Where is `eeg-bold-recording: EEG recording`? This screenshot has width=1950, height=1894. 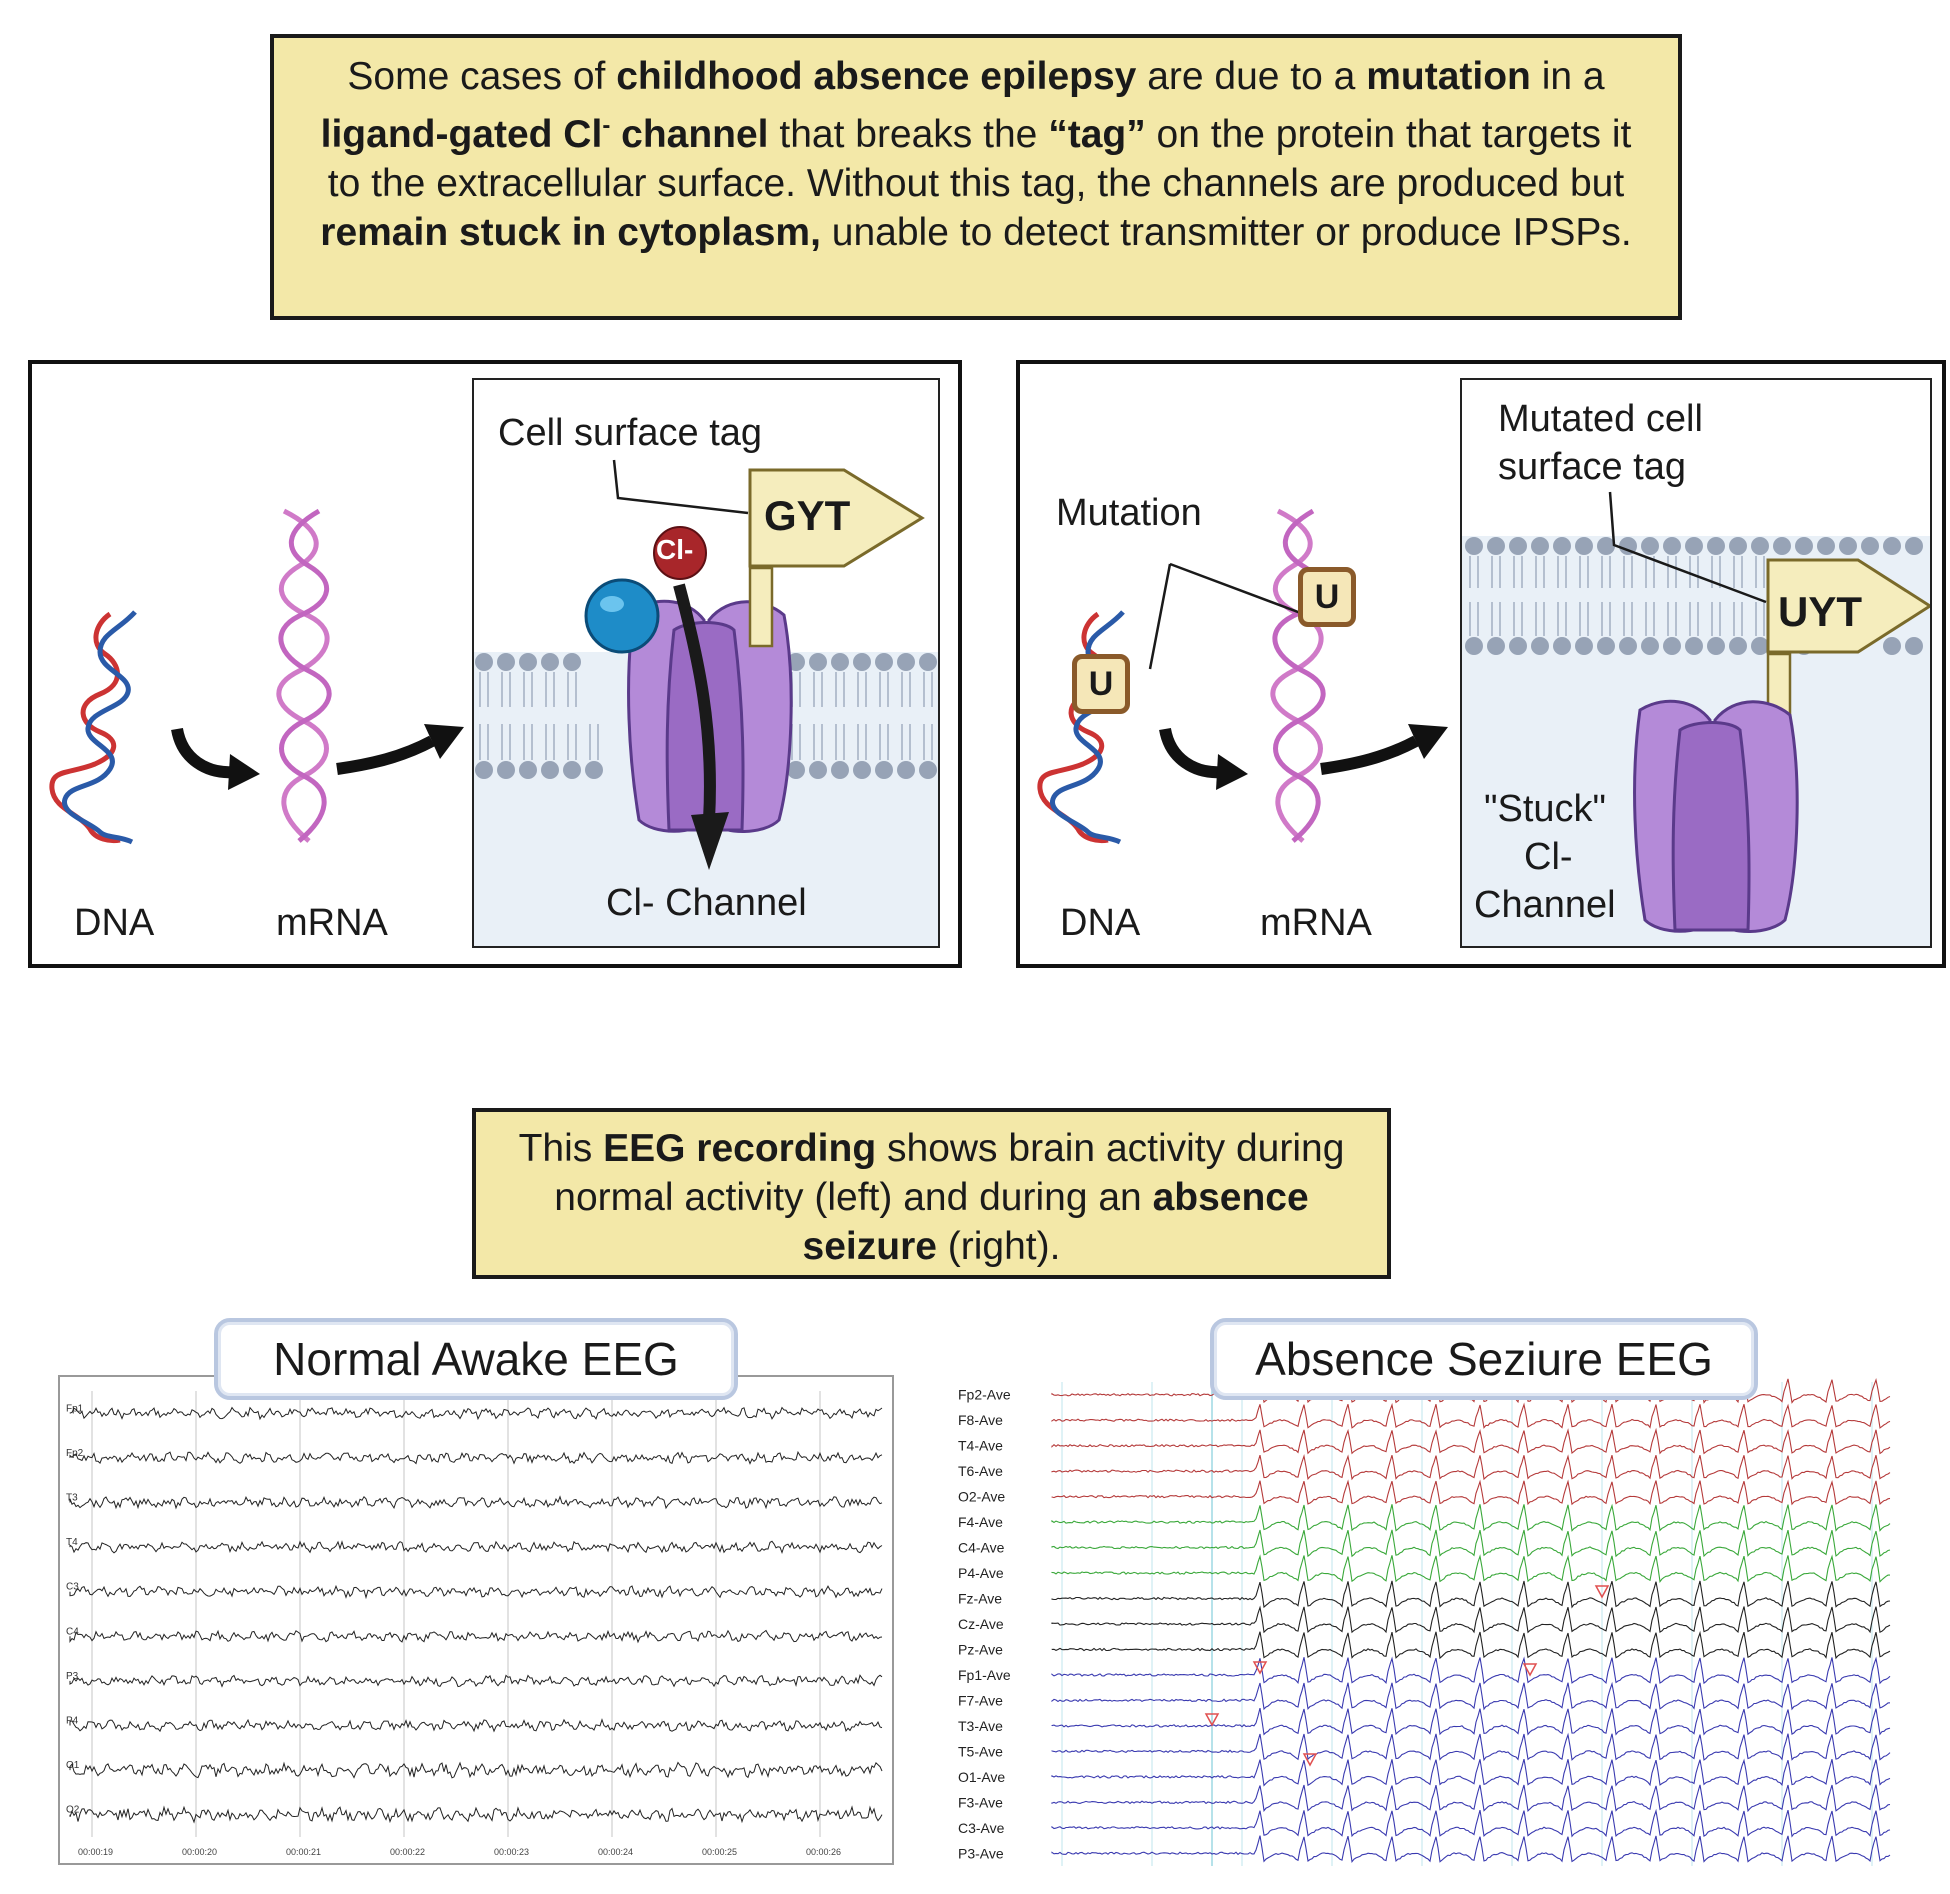 eeg-bold-recording: EEG recording is located at coordinates (740, 1148).